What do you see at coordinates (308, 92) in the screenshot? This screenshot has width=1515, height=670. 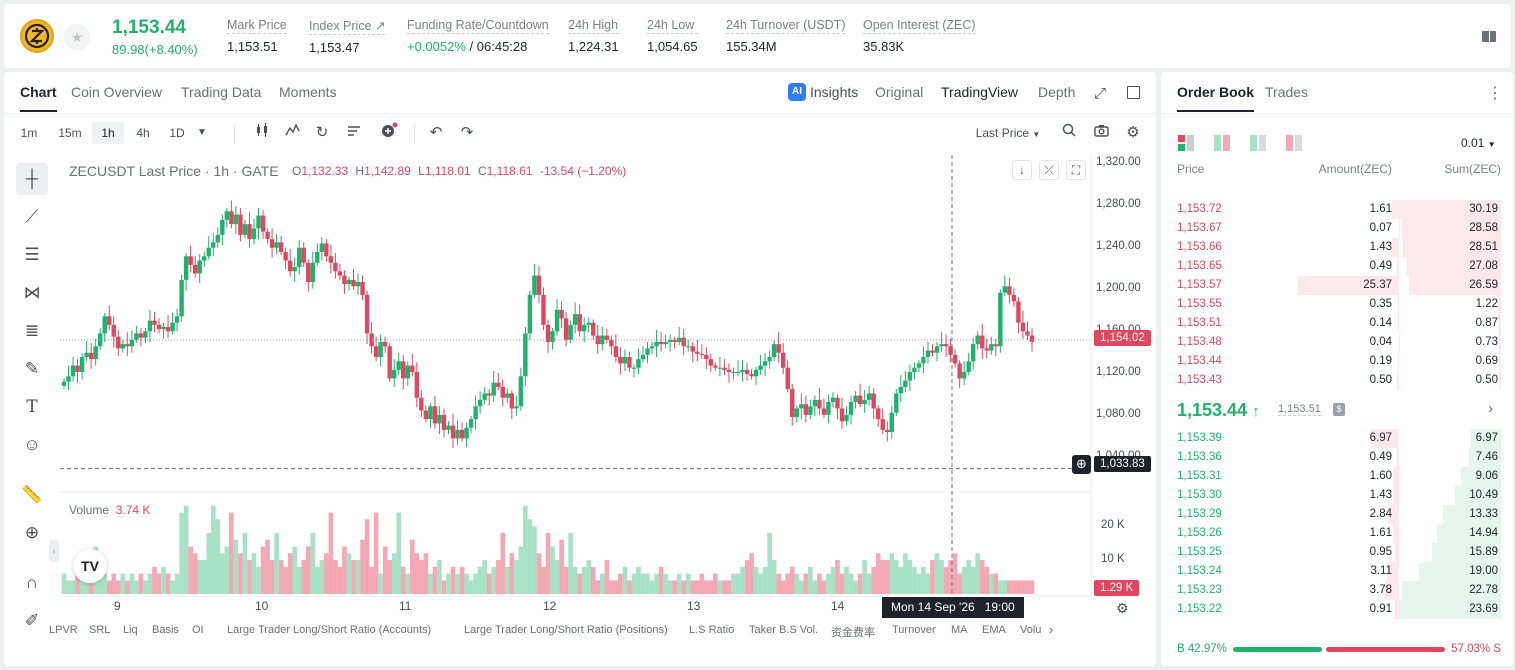 I see `tab-moments: Moments` at bounding box center [308, 92].